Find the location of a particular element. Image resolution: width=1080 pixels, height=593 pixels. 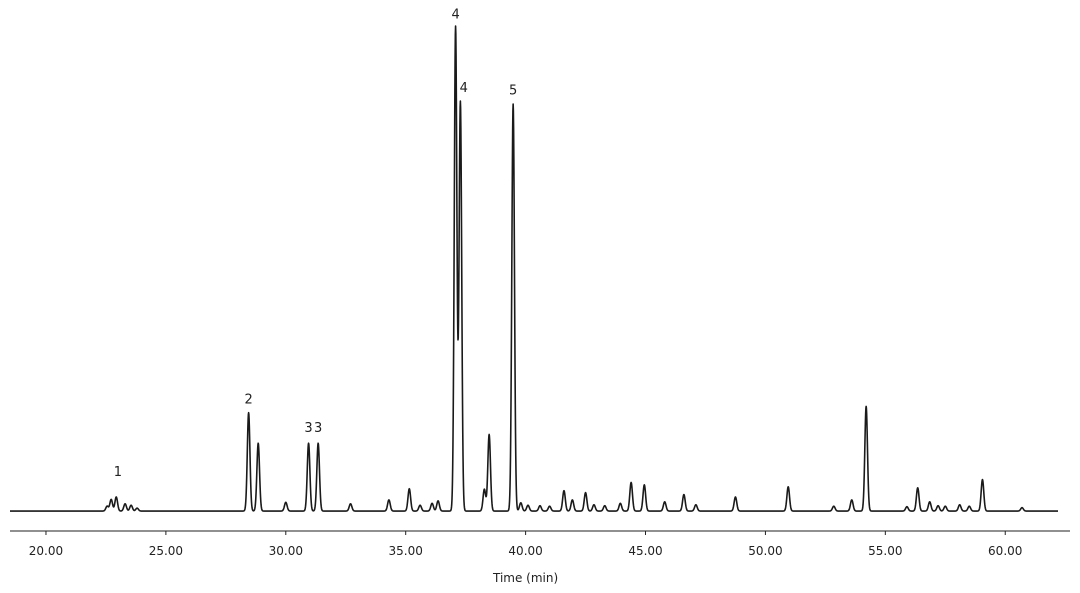

peak-label: 5 is located at coordinates (513, 90).